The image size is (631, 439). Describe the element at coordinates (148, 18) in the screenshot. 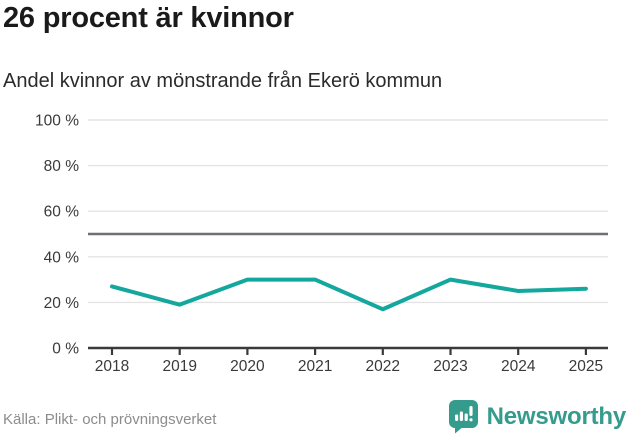

I see `chart-title: 26 procent är kvinnor` at that location.